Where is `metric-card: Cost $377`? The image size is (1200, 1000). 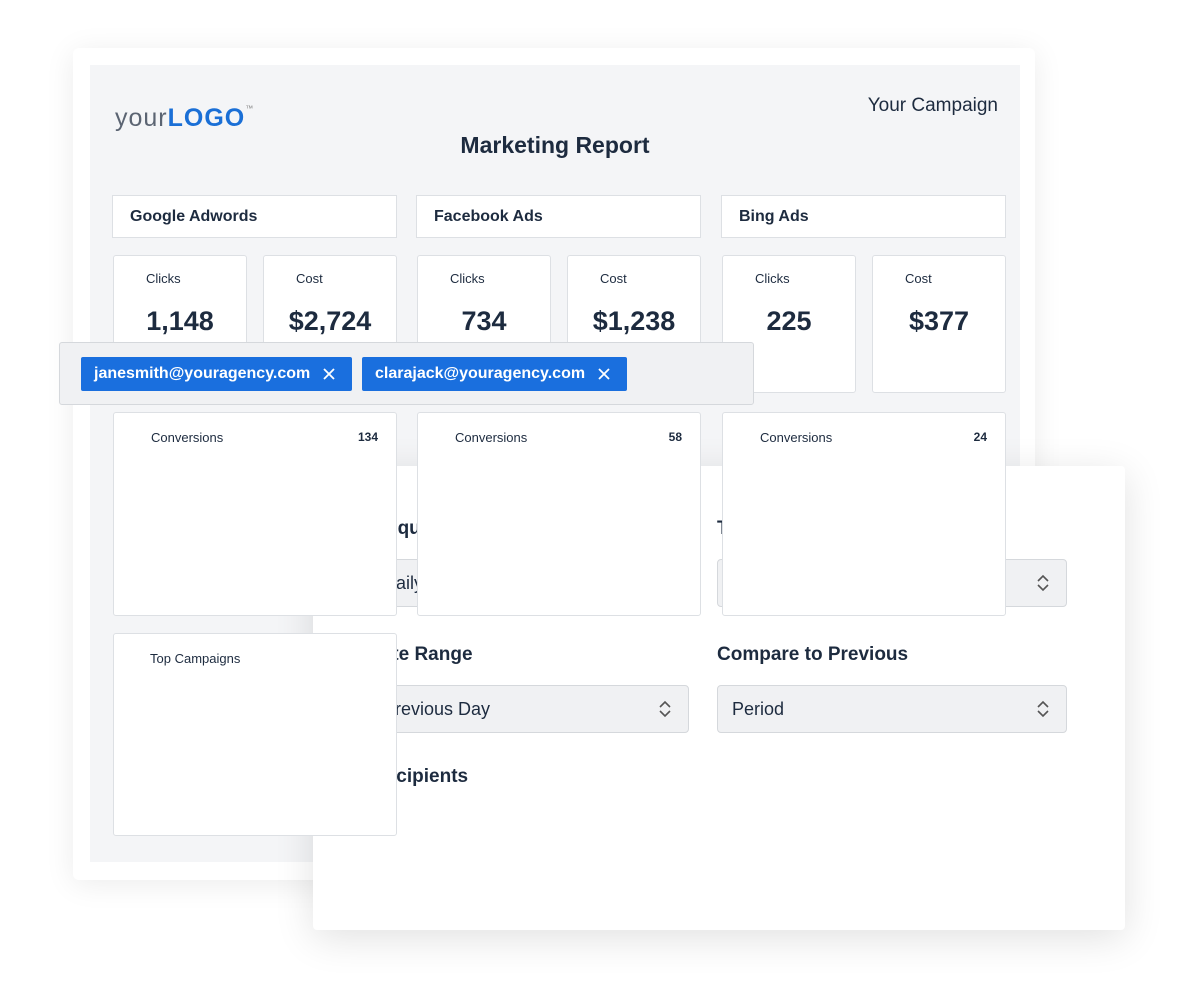 metric-card: Cost $377 is located at coordinates (939, 324).